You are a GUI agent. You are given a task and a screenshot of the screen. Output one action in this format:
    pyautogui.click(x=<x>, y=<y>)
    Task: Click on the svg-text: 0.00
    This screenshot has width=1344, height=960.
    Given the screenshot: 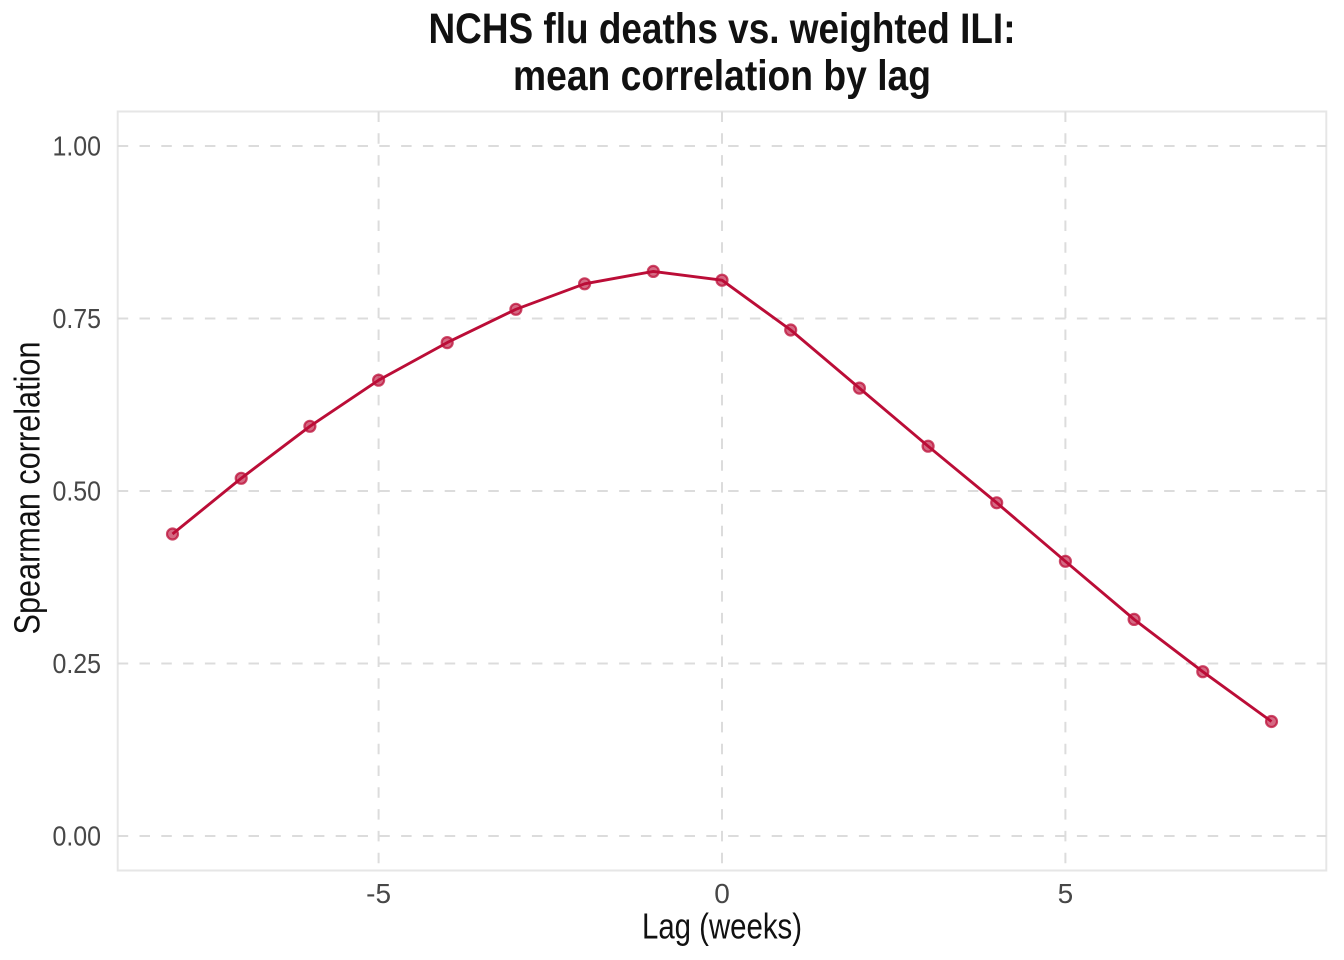 What is the action you would take?
    pyautogui.click(x=77, y=836)
    